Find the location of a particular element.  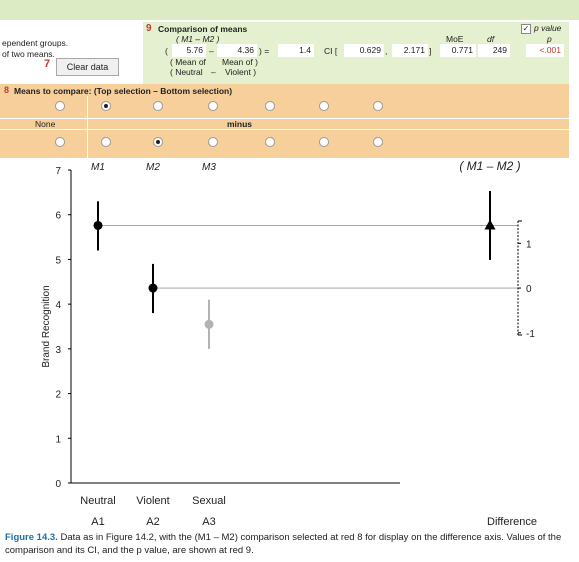

category-label: Sexual is located at coordinates (209, 501).